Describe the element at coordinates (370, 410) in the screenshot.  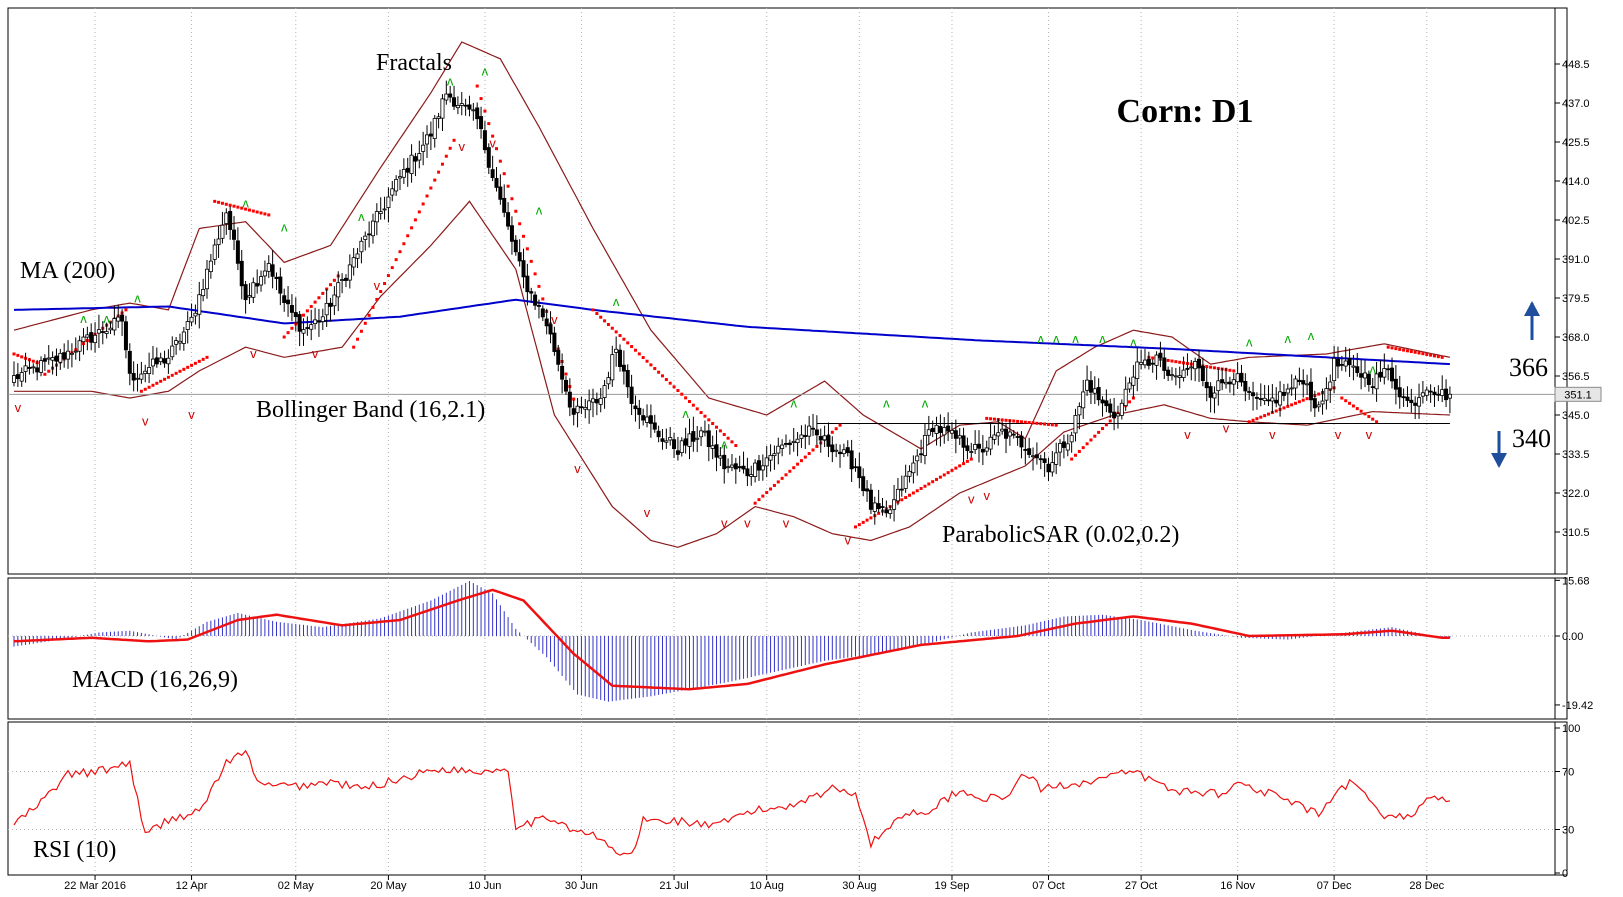
I see `bollinger-label: Bollinger Band (16,2.1)` at that location.